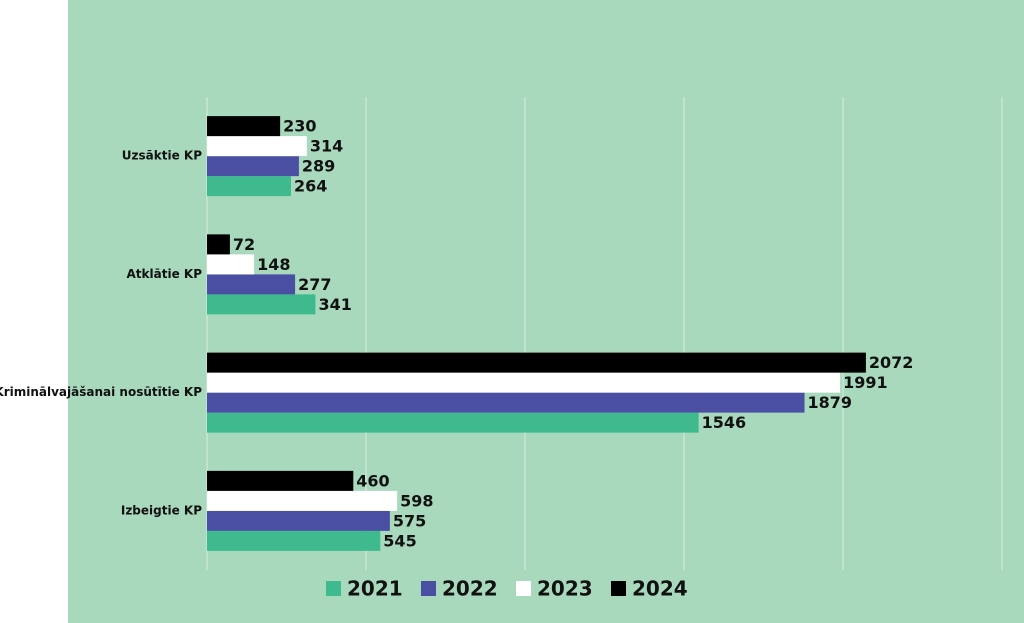 Image resolution: width=1024 pixels, height=623 pixels. Describe the element at coordinates (372, 480) in the screenshot. I see `value-label: 460` at that location.